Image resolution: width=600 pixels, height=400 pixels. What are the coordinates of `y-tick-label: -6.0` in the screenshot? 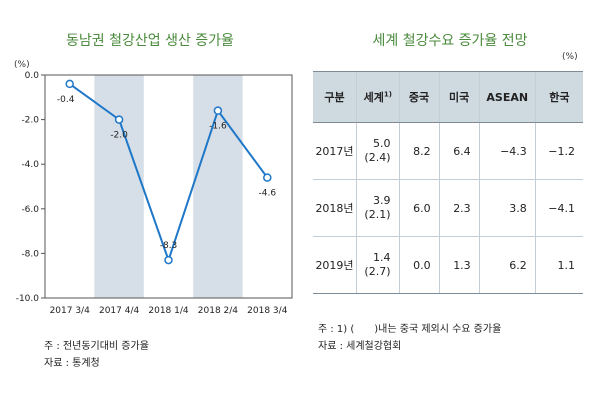 It's located at (30, 210).